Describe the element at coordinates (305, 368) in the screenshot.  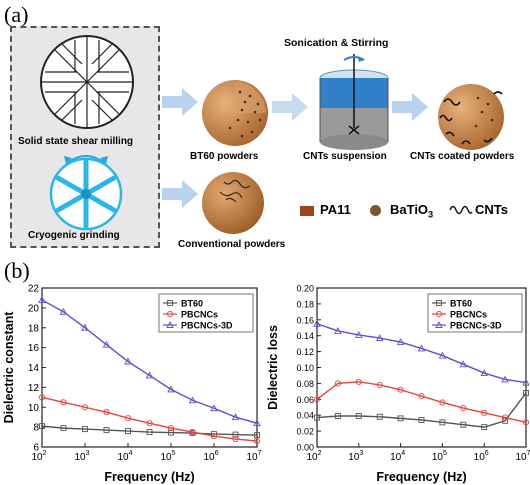
I see `y-tick-label: 0.10` at that location.